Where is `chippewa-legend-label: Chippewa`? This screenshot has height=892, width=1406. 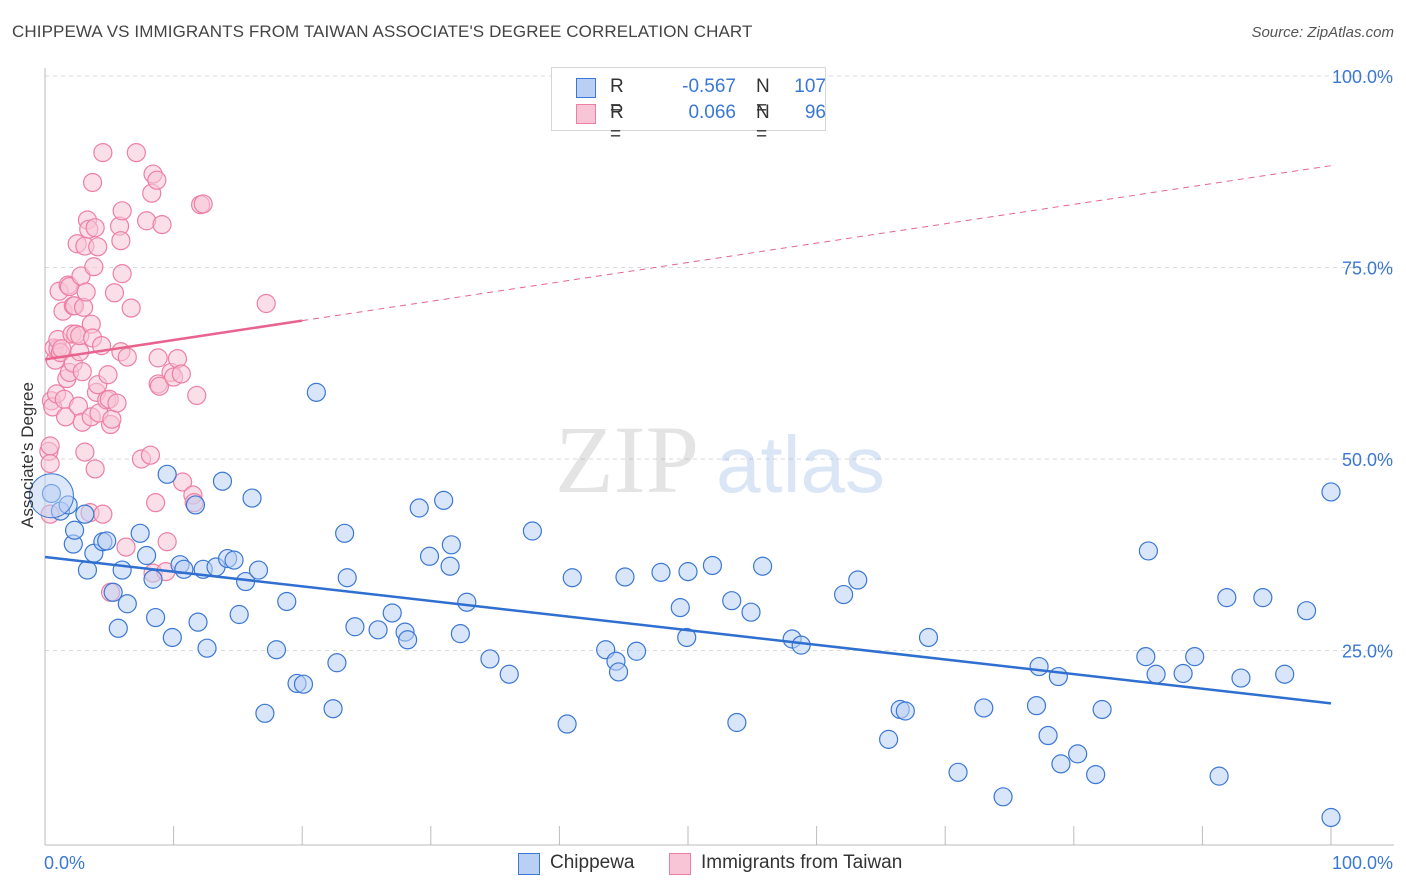
chippewa-legend-label: Chippewa is located at coordinates (592, 862).